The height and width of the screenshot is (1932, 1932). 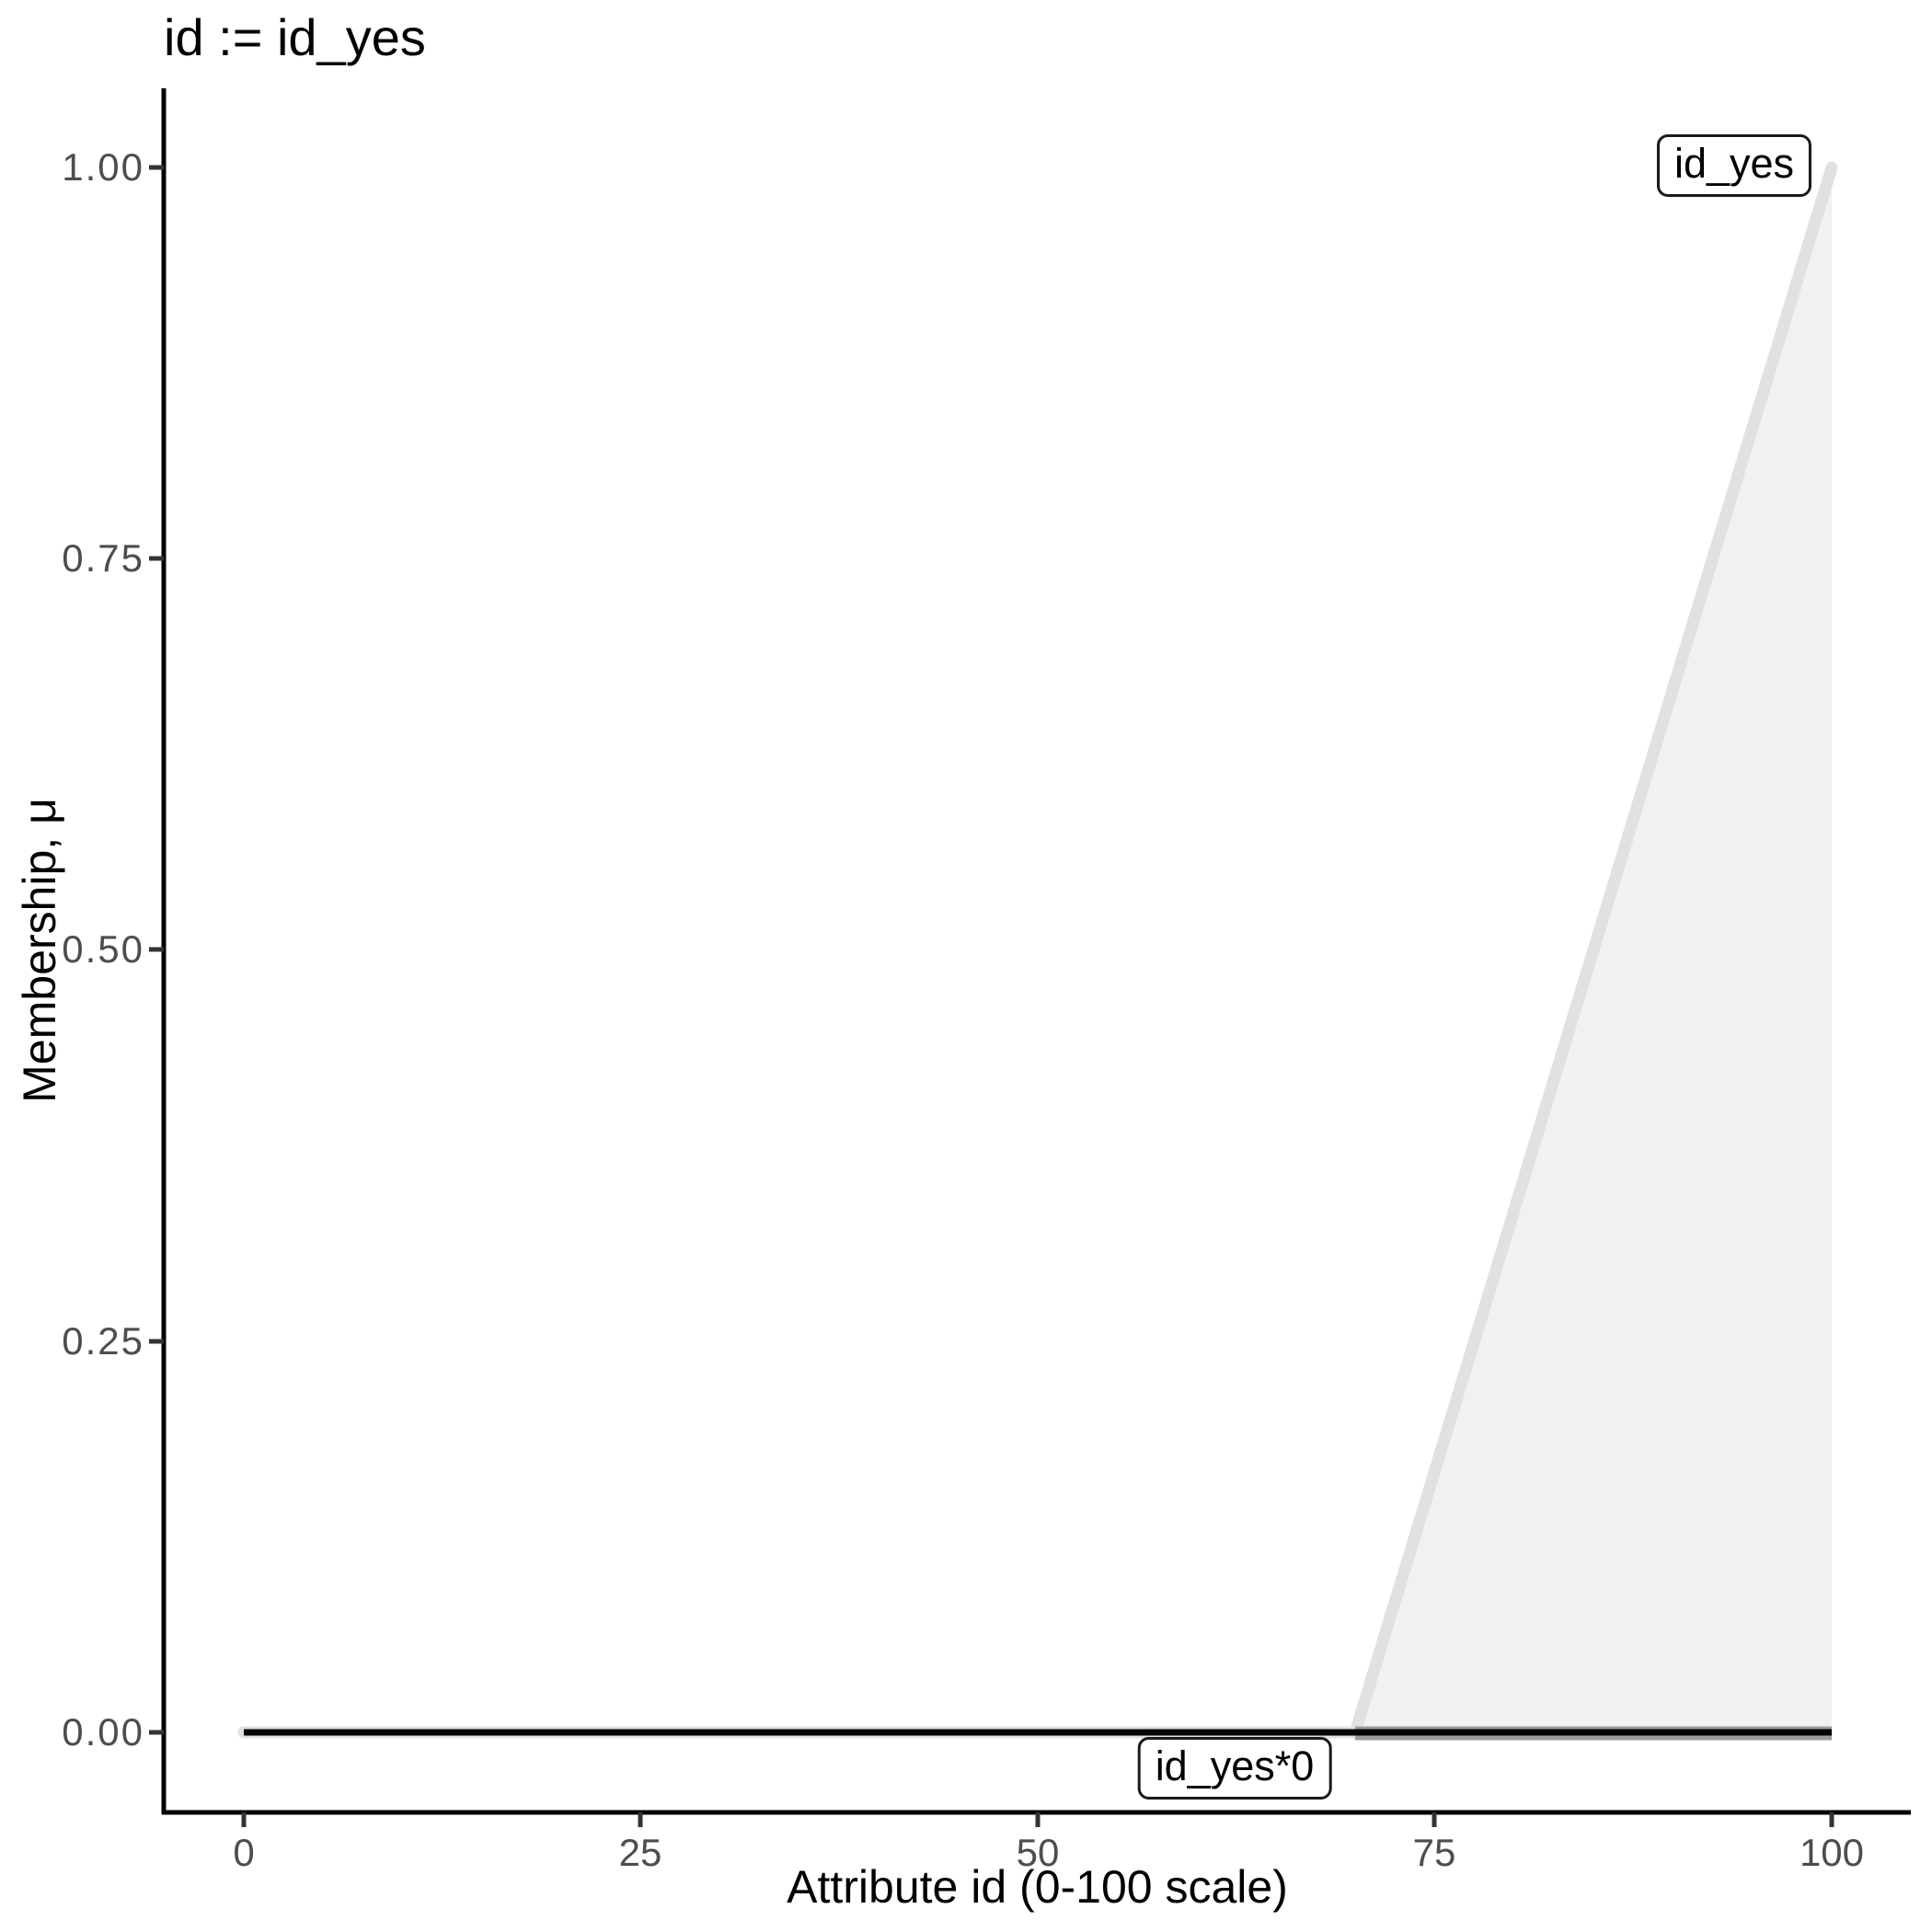 I want to click on x-axis-title: Attribute id (0-100 scale), so click(x=1037, y=1887).